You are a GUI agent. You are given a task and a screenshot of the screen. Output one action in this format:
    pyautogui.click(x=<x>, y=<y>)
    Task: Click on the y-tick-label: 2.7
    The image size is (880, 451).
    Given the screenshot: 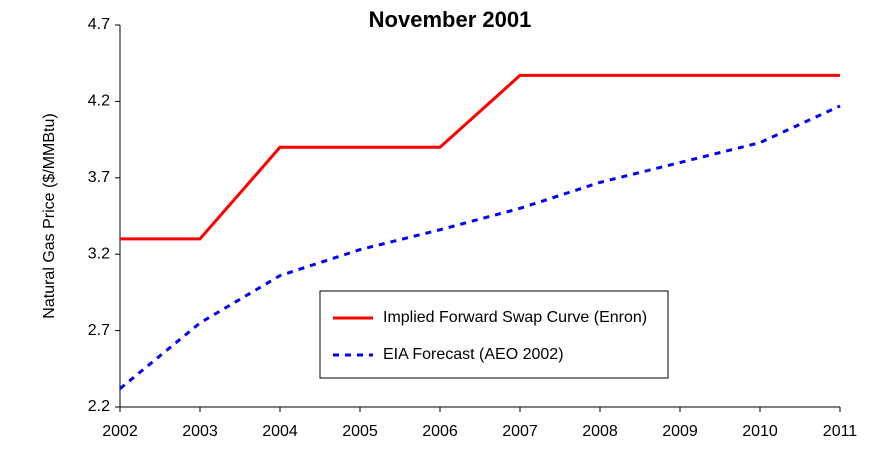 What is the action you would take?
    pyautogui.click(x=99, y=330)
    